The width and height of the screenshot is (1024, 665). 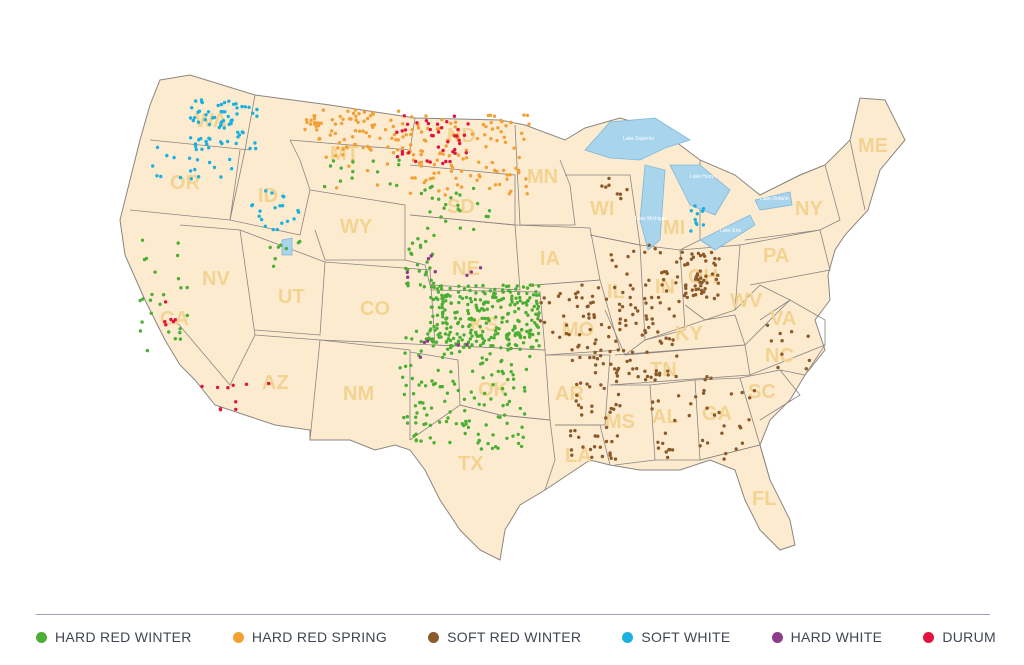 What do you see at coordinates (773, 201) in the screenshot?
I see `lake-ontario` at bounding box center [773, 201].